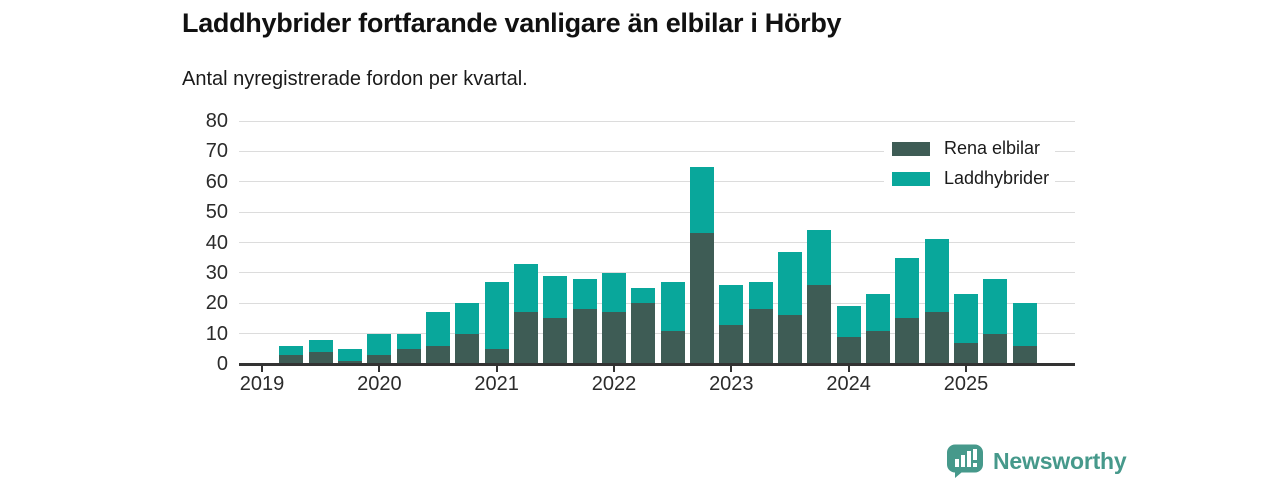 This screenshot has width=1280, height=480. I want to click on y-axis-tick-label: 30, so click(216, 272).